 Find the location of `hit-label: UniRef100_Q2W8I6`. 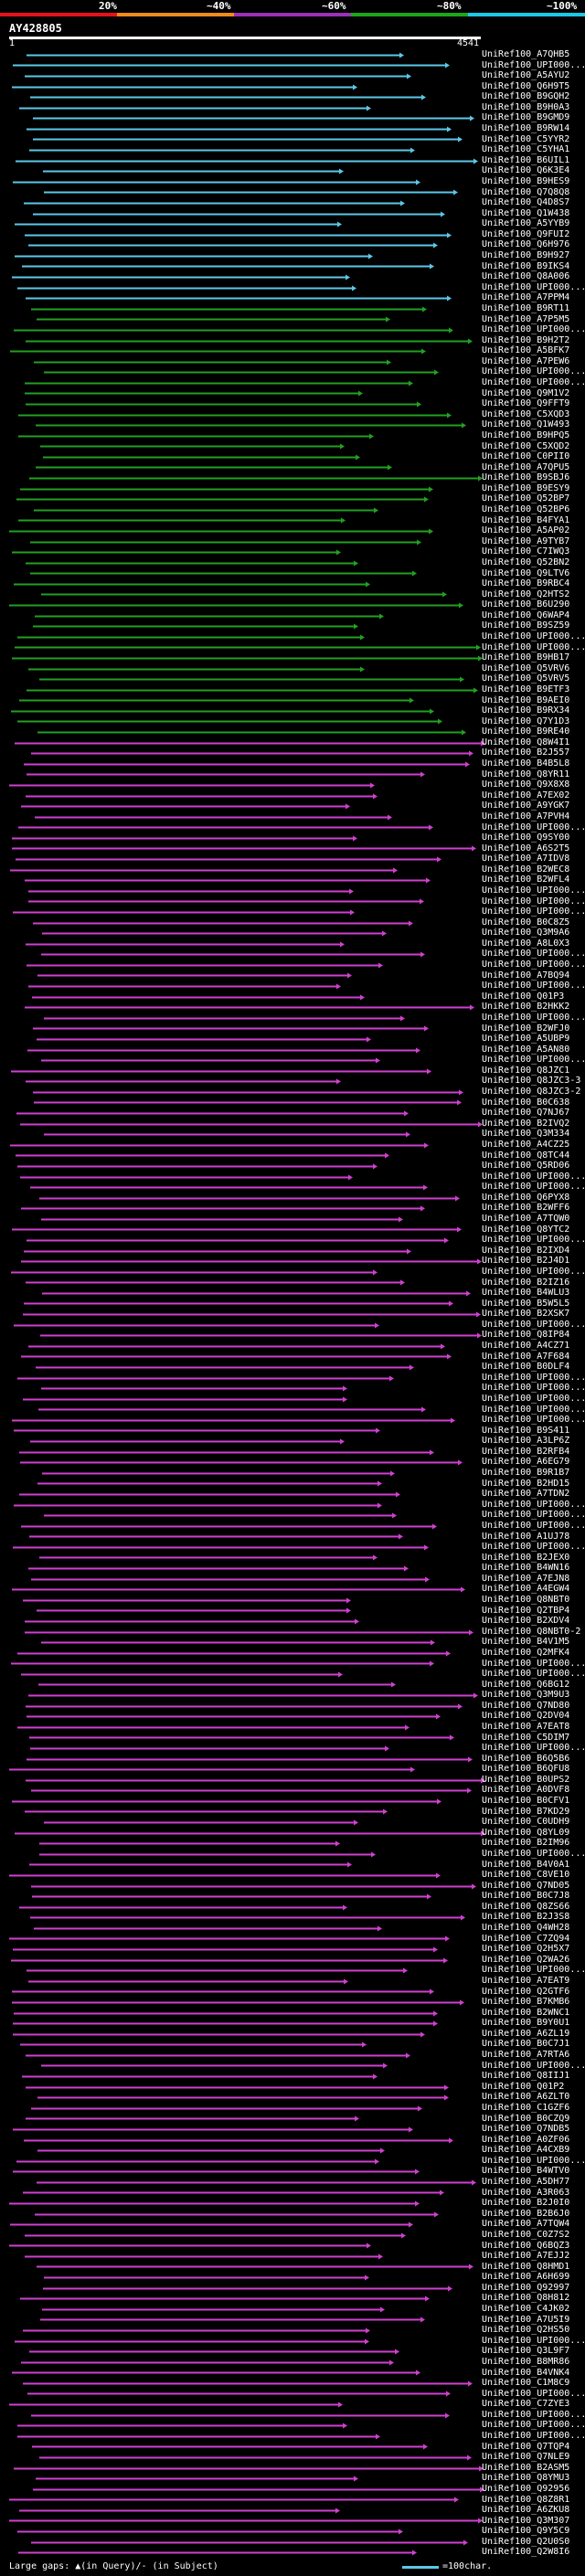

hit-label: UniRef100_Q2W8I6 is located at coordinates (526, 2551).